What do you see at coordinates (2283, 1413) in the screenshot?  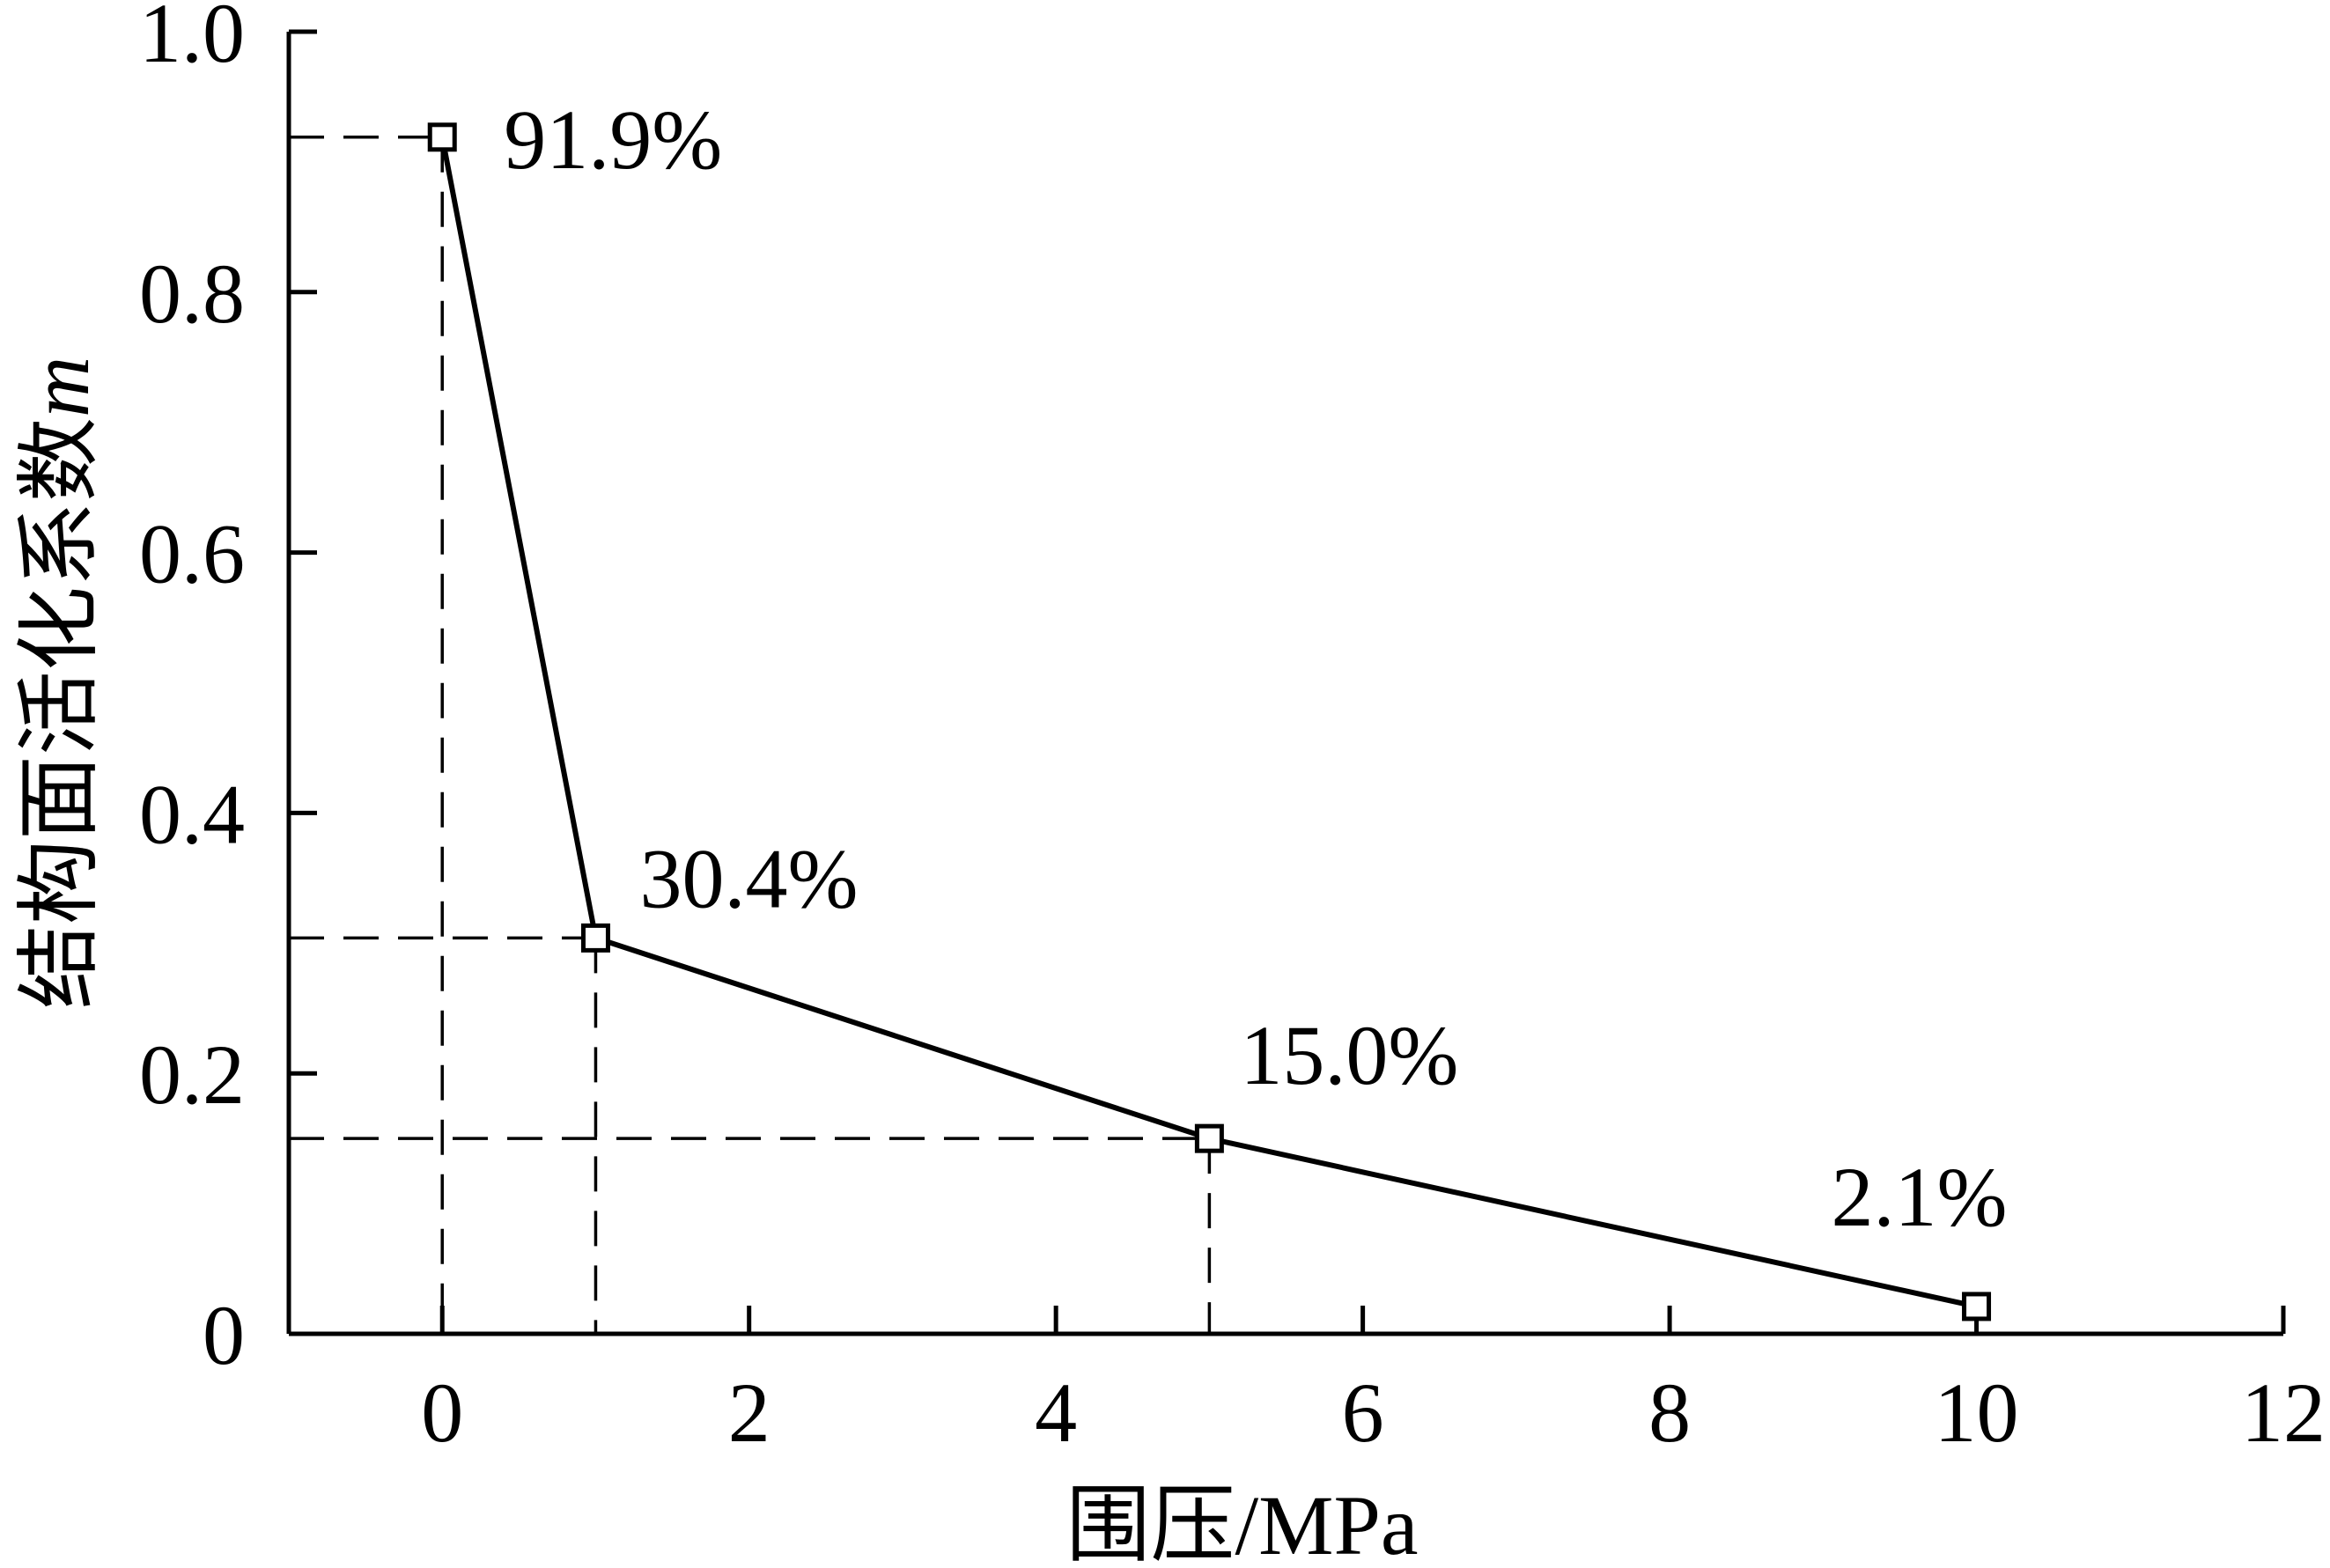 I see `x-tick-label: 12` at bounding box center [2283, 1413].